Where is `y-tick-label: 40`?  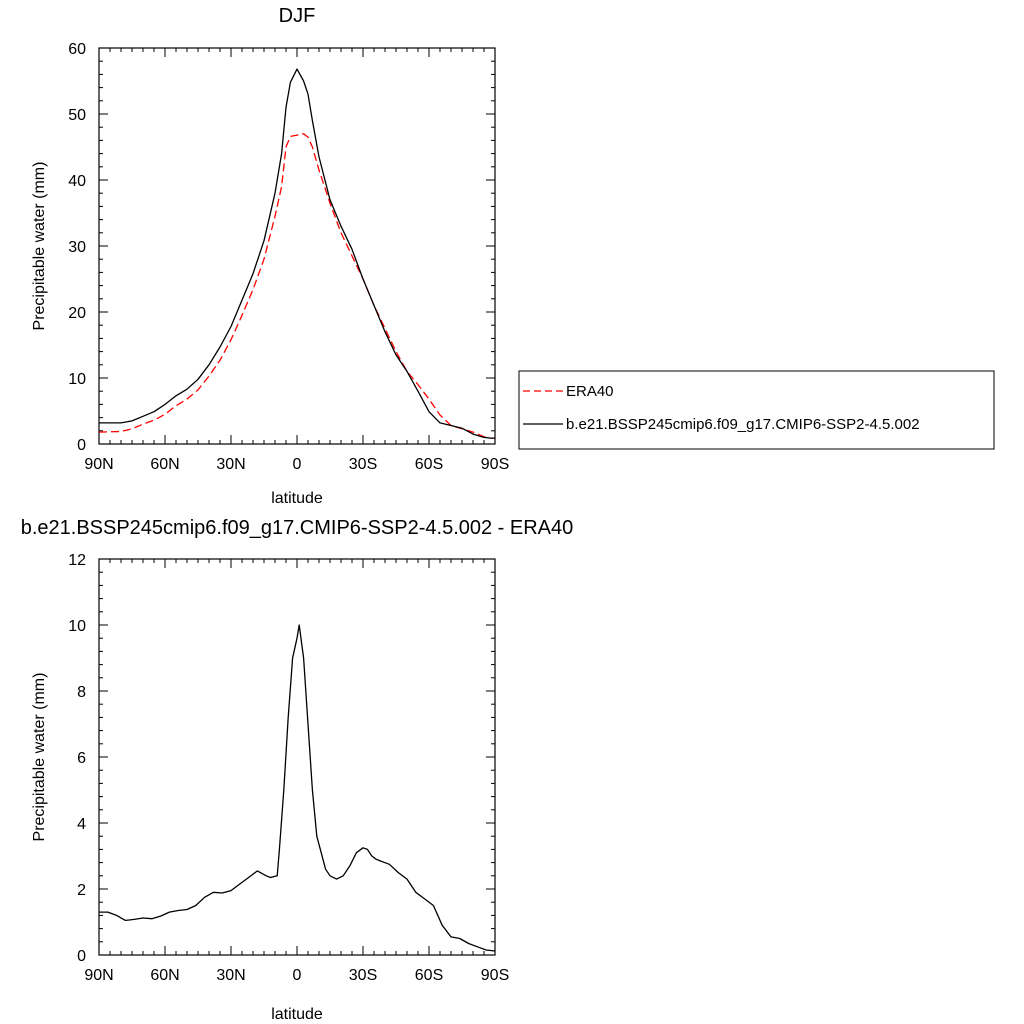
y-tick-label: 40 is located at coordinates (77, 181).